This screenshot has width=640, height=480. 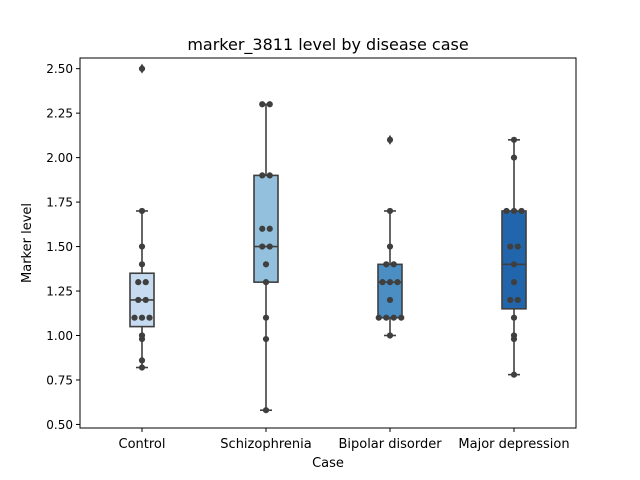 What do you see at coordinates (59, 336) in the screenshot?
I see `y-tick-label: 1.00` at bounding box center [59, 336].